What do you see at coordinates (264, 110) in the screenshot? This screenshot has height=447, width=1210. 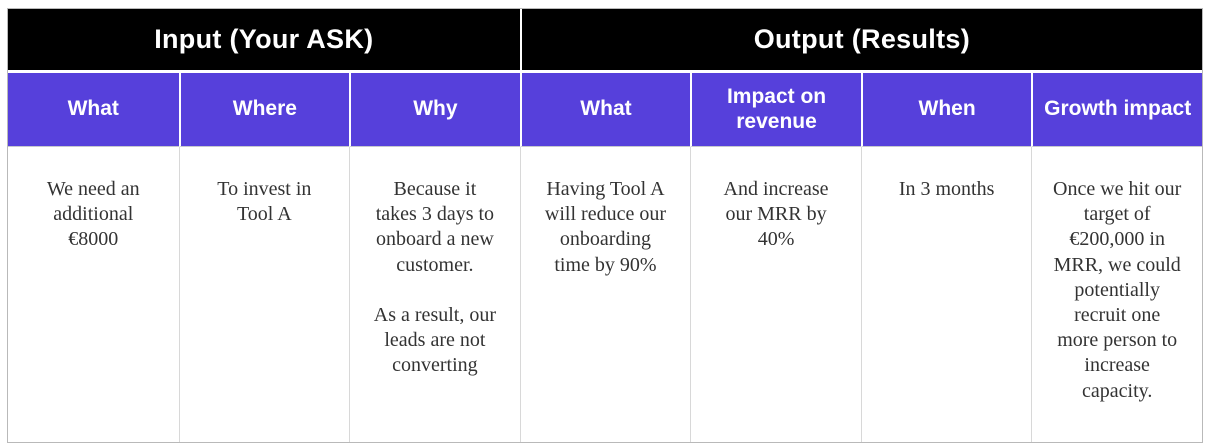 I see `column-header-where: Where` at bounding box center [264, 110].